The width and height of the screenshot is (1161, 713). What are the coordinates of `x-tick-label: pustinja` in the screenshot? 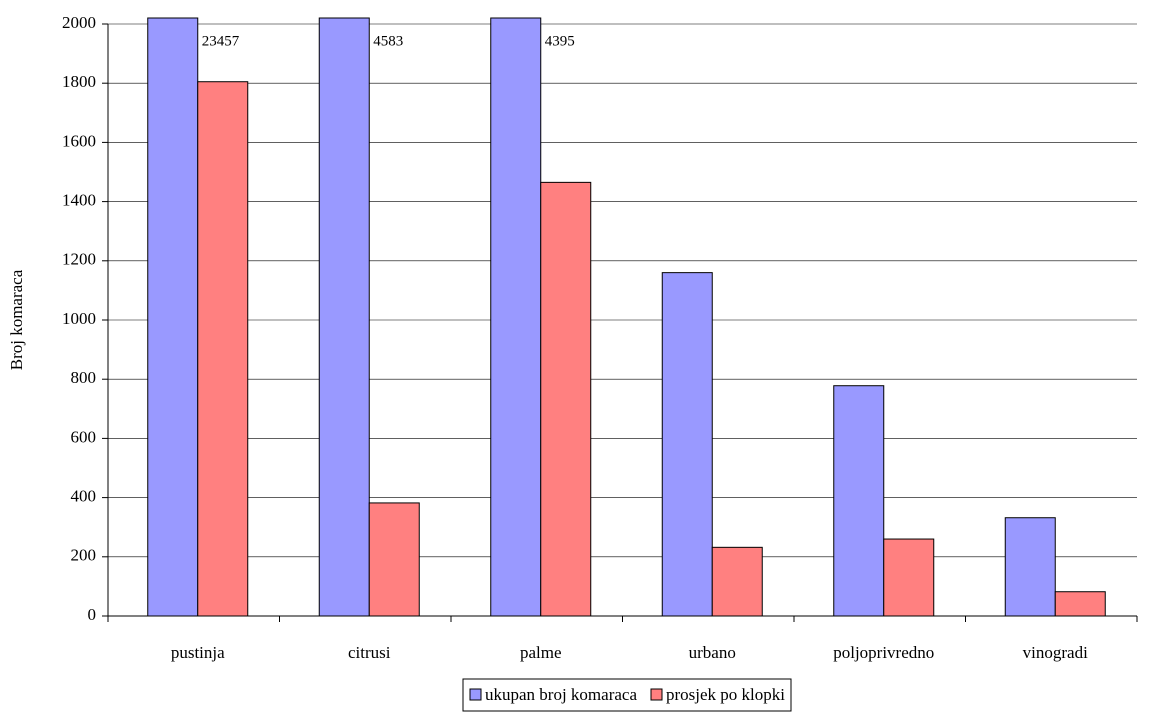 It's located at (198, 652).